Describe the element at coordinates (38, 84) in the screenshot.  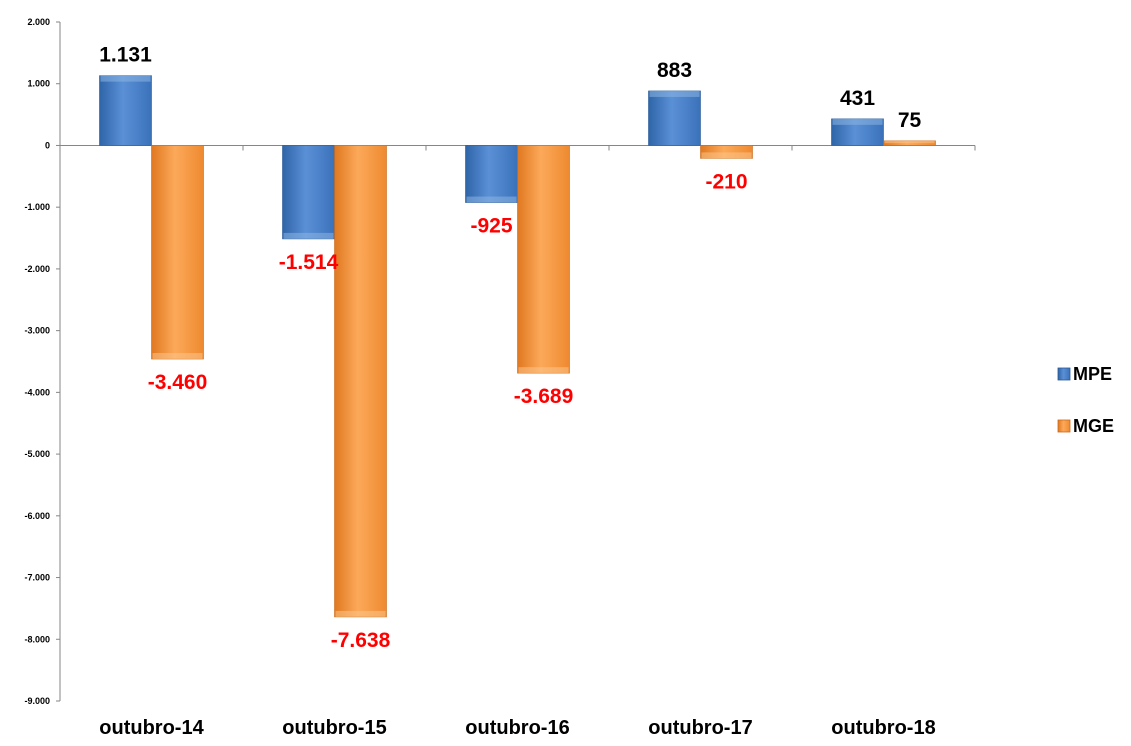
I see `y-tick-label: 1.000` at that location.